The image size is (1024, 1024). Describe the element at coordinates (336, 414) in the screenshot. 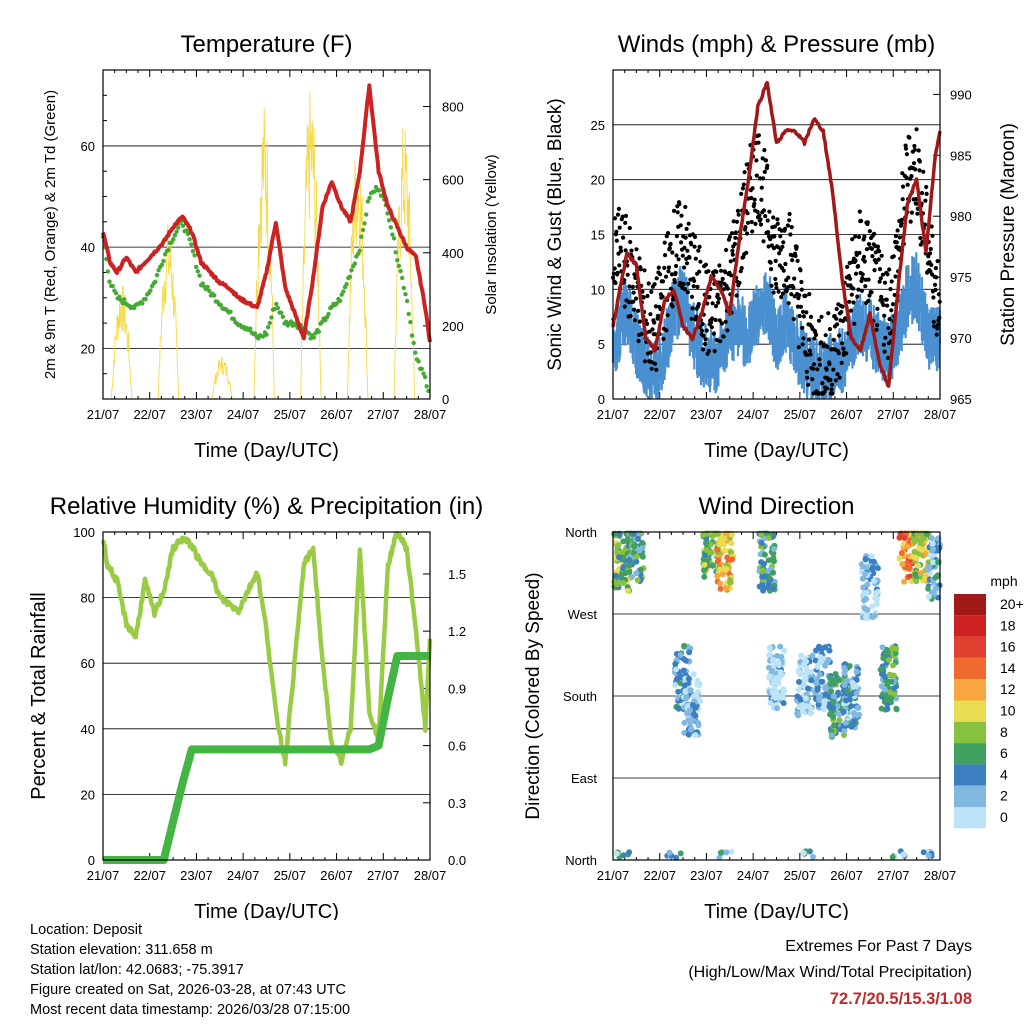

I see `x-tick-label: 26/07` at that location.